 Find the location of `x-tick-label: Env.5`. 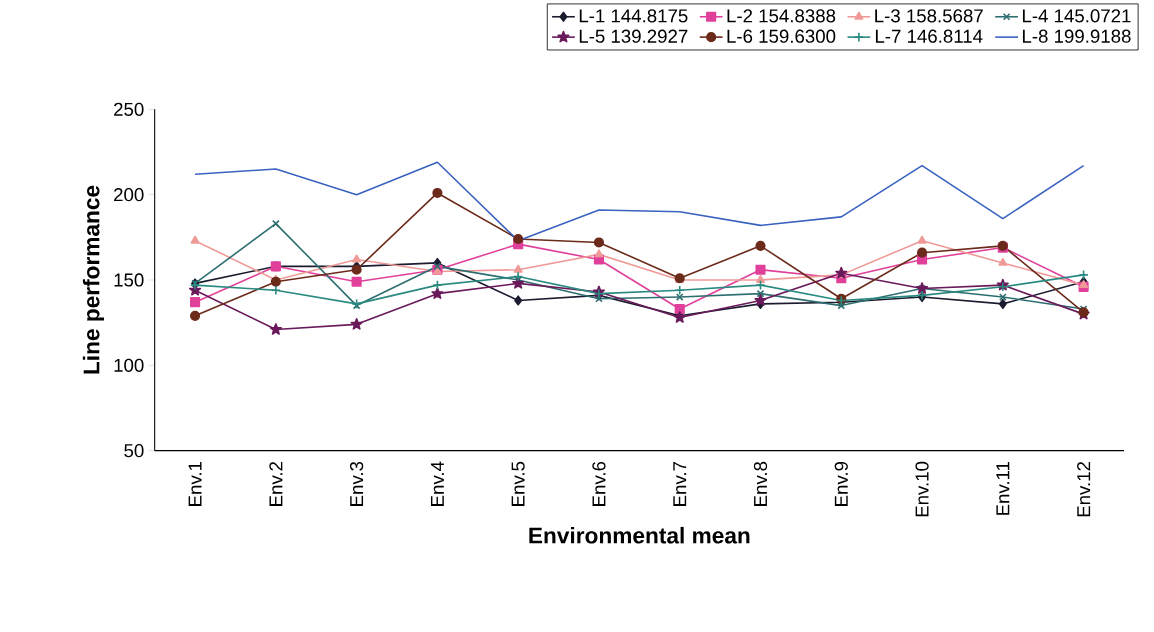

x-tick-label: Env.5 is located at coordinates (518, 483).